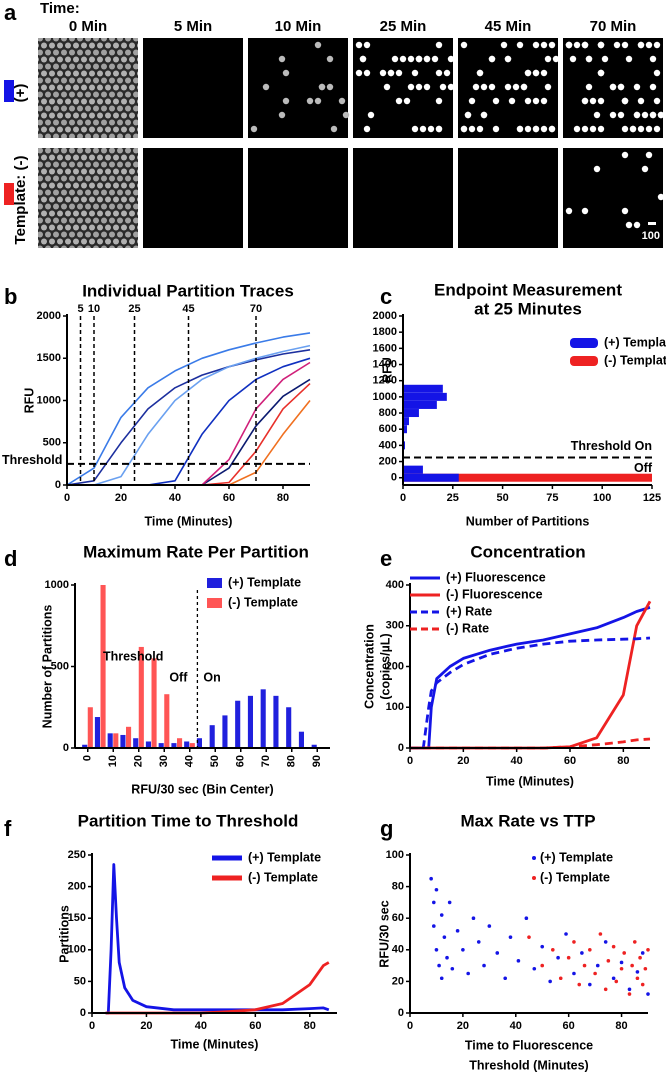 The image size is (666, 1088). Describe the element at coordinates (193, 26) in the screenshot. I see `column-label: 5 Min` at that location.